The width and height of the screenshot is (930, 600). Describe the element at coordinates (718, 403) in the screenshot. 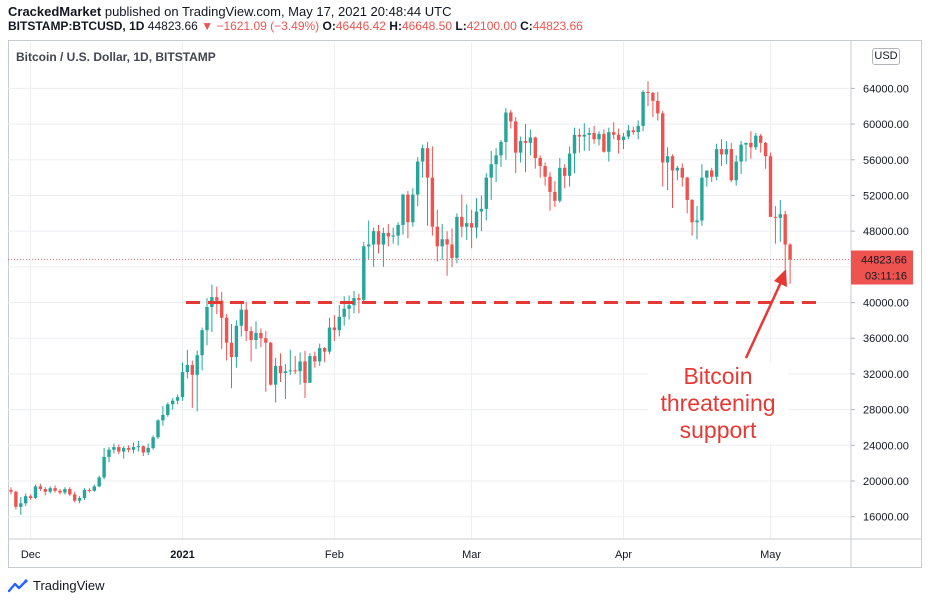

I see `annotation-text: Bitcoin threatening support` at that location.